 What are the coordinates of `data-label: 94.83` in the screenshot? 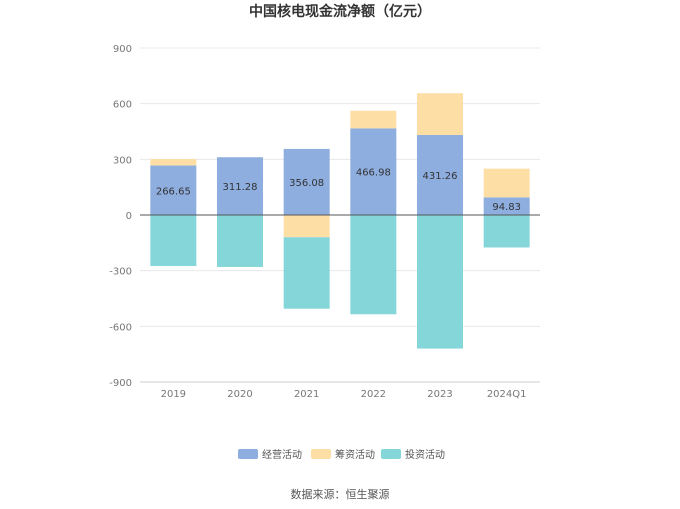 It's located at (506, 207).